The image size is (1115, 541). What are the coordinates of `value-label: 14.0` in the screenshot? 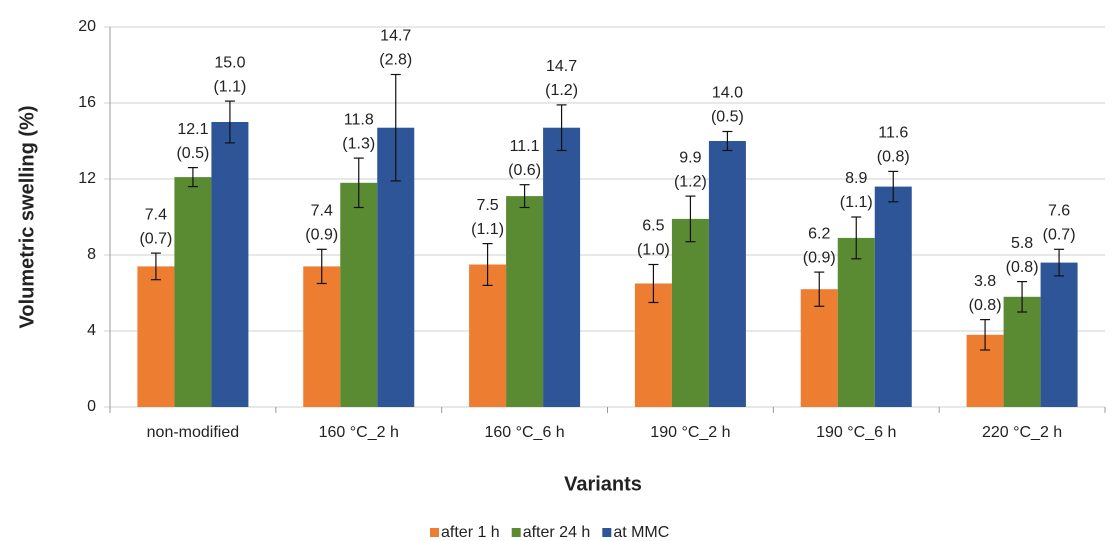 It's located at (727, 93).